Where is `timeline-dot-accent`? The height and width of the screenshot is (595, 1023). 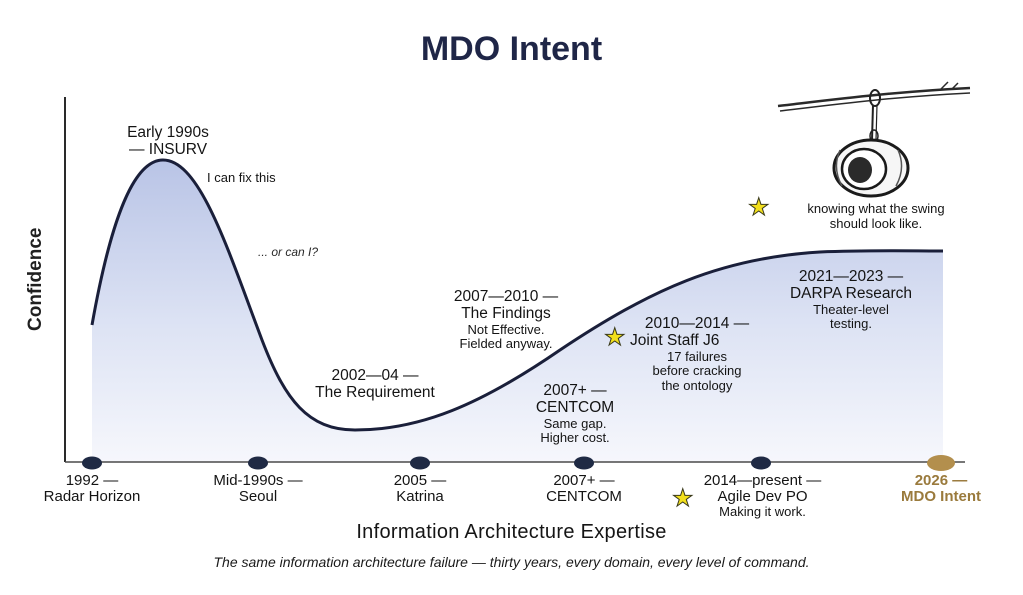 timeline-dot-accent is located at coordinates (941, 463).